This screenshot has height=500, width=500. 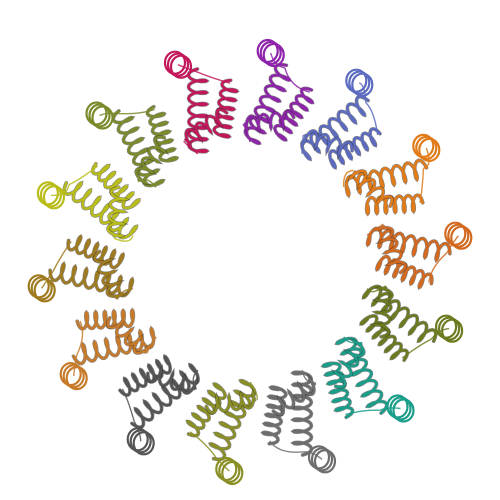 I want to click on subunit-10-helix-a, so click(x=165, y=396).